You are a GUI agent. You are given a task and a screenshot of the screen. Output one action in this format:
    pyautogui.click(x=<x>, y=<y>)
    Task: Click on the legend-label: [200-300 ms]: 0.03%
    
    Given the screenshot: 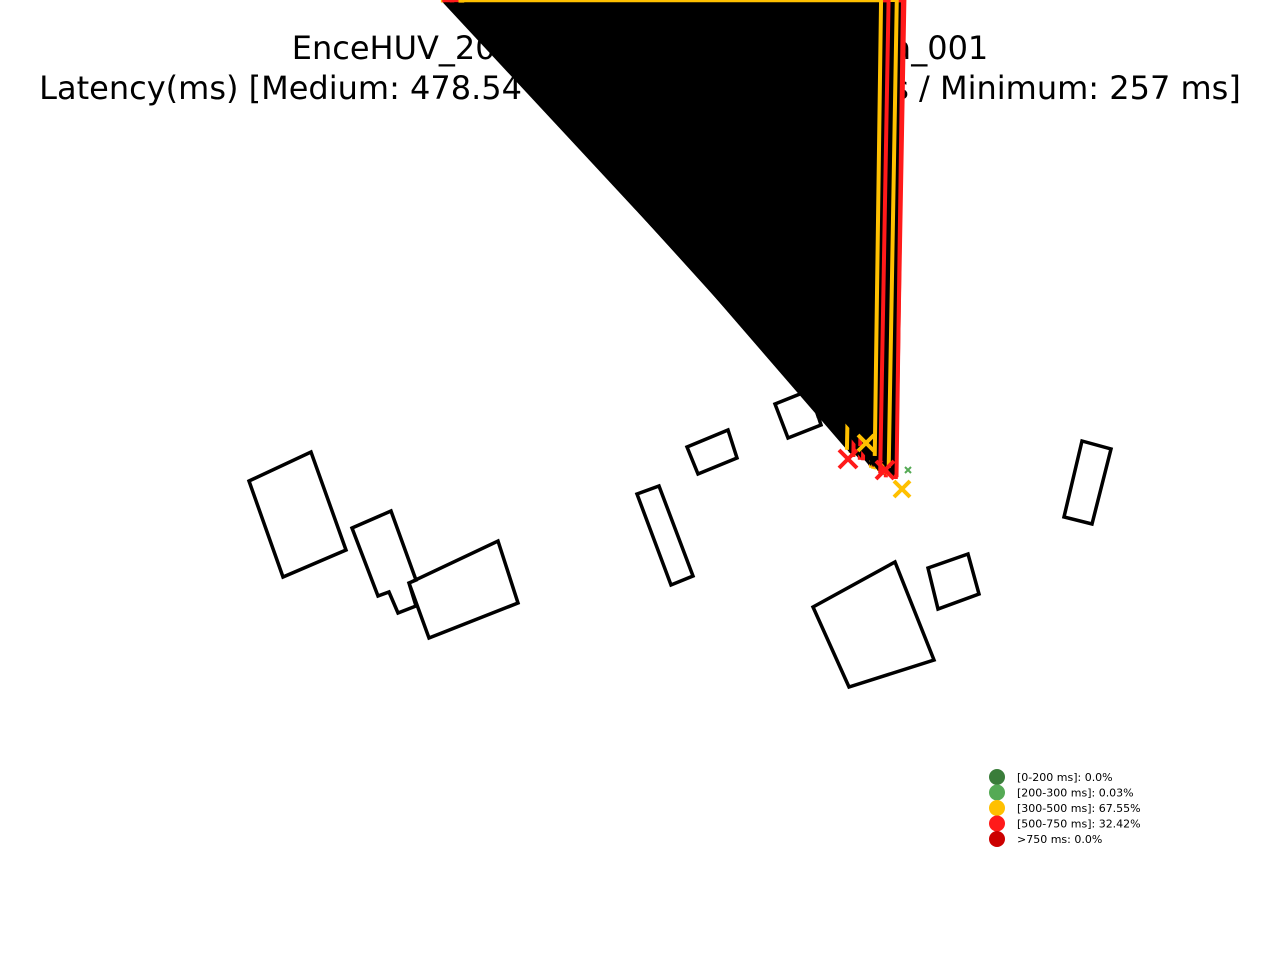 What is the action you would take?
    pyautogui.click(x=1075, y=793)
    